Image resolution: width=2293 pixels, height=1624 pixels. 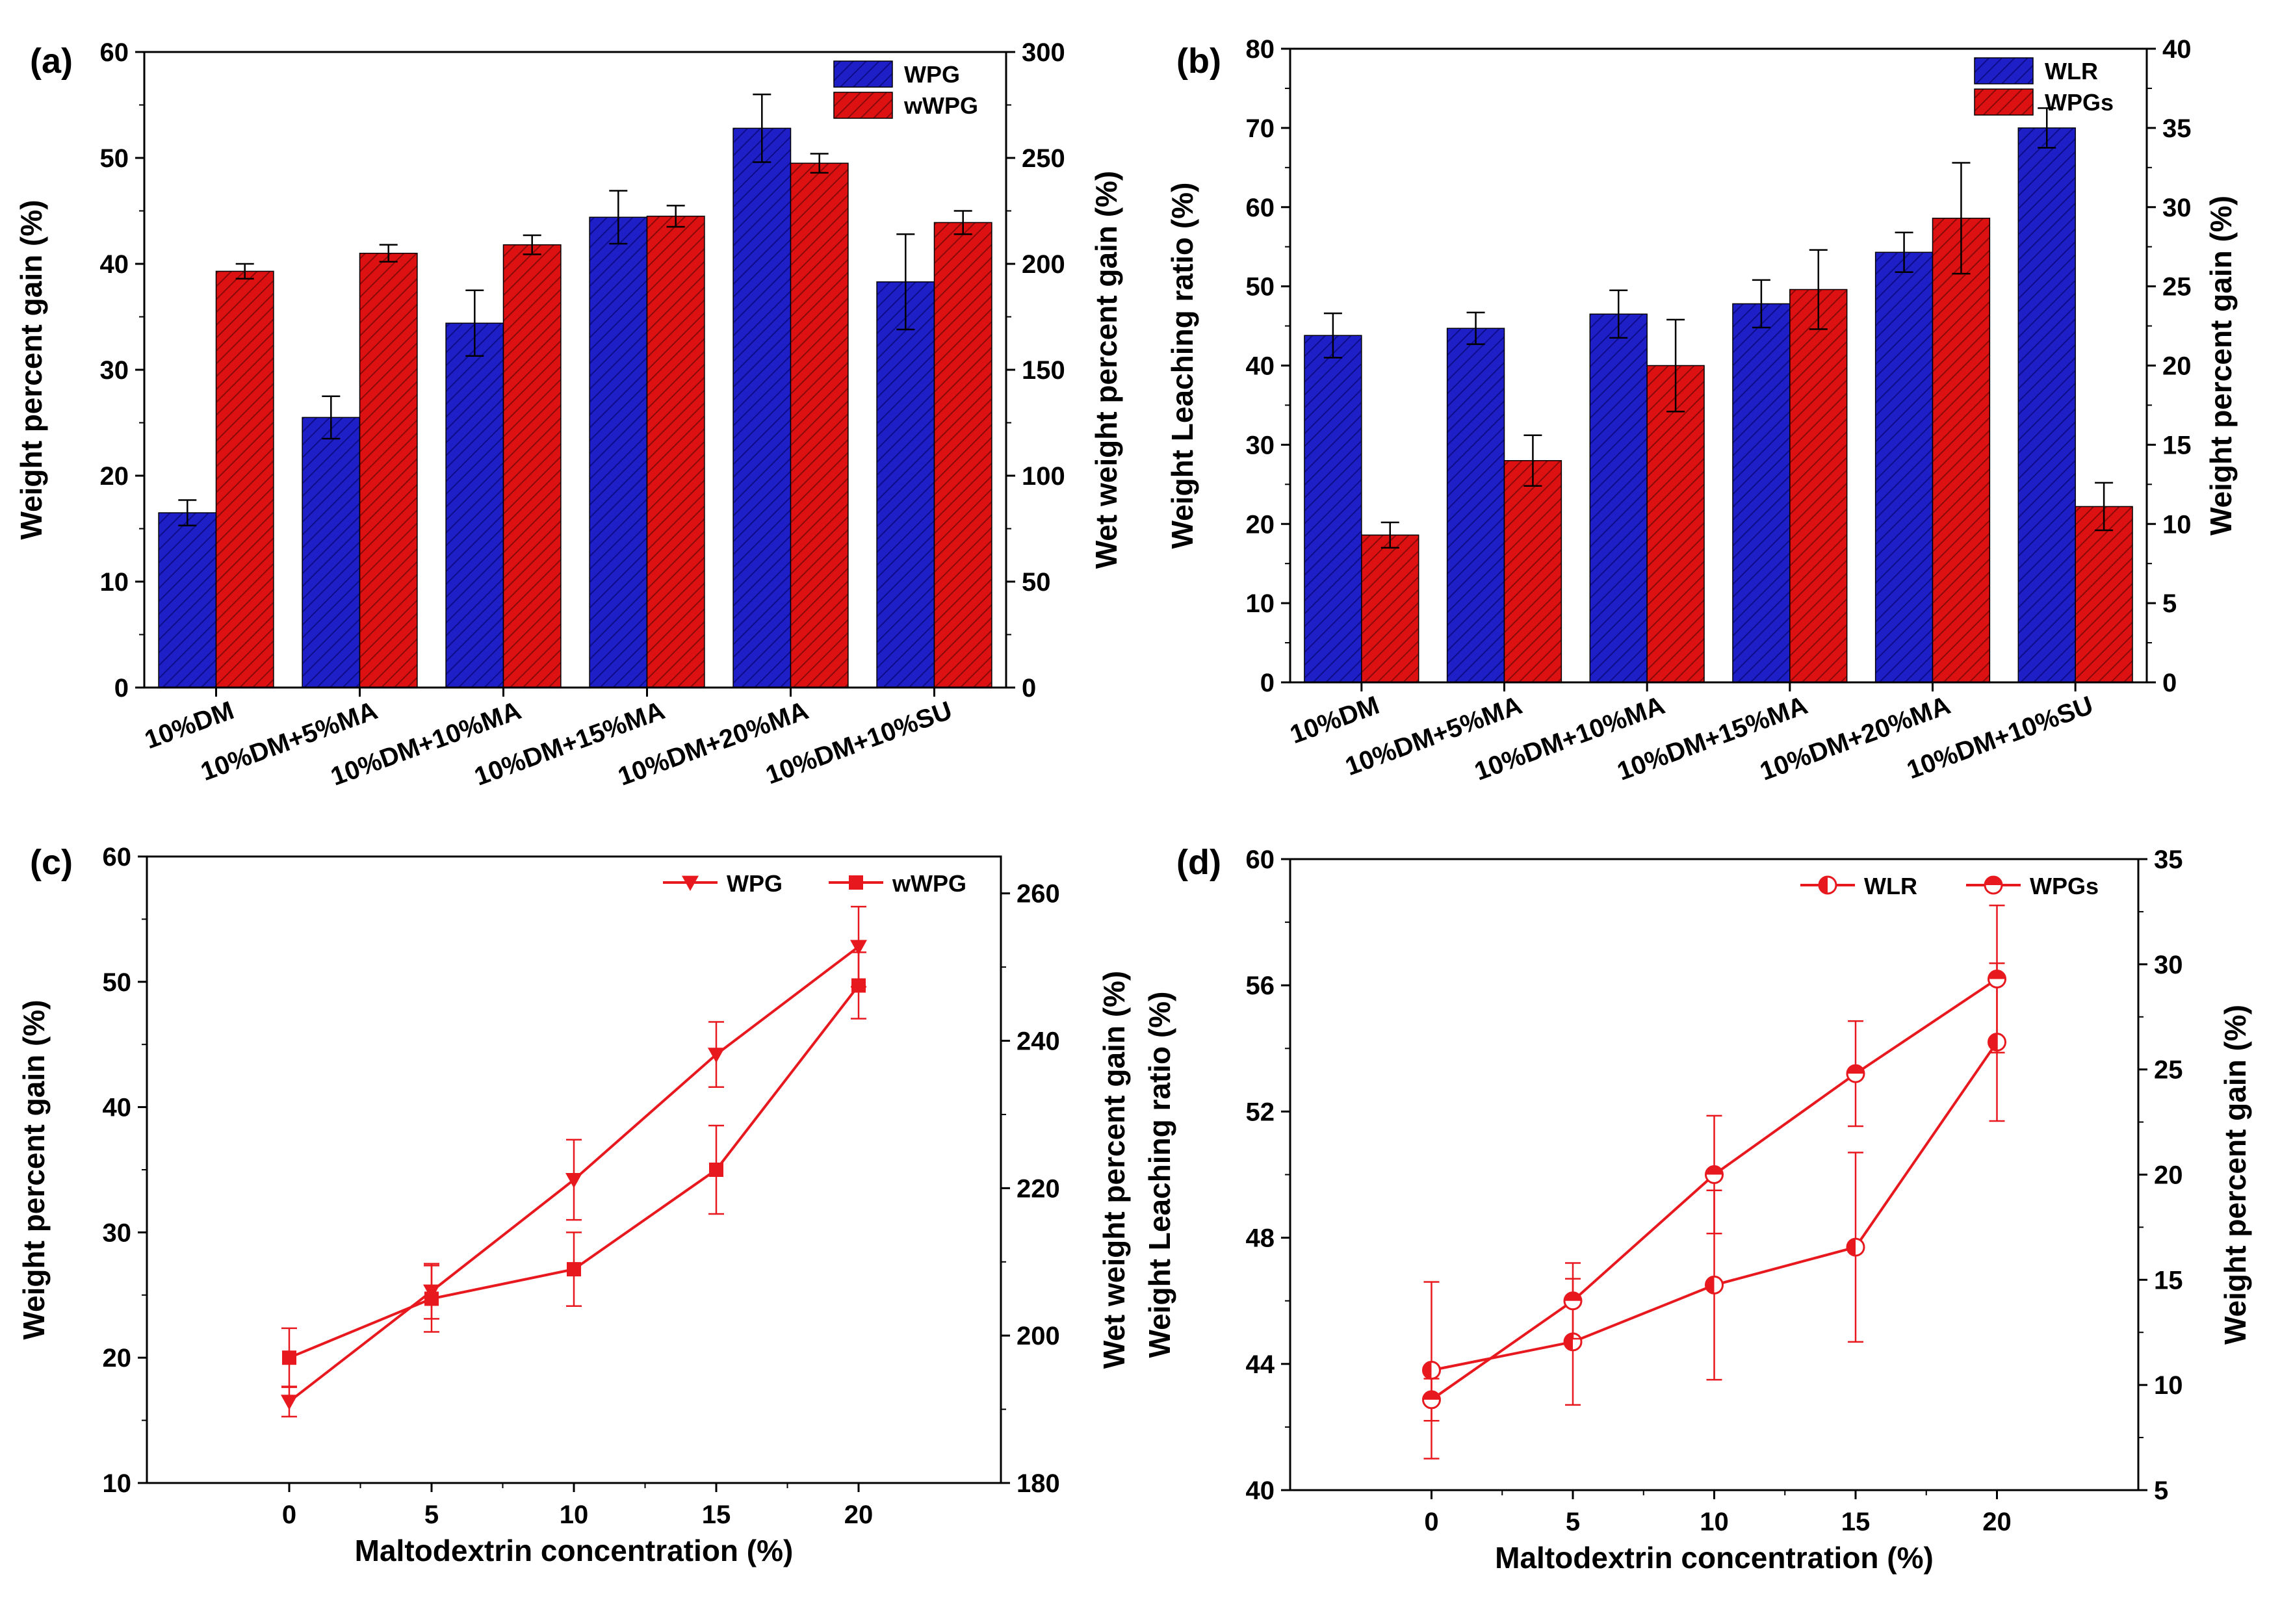 I want to click on panel-b-legend-label-wpgs: WPGs, so click(x=2079, y=102).